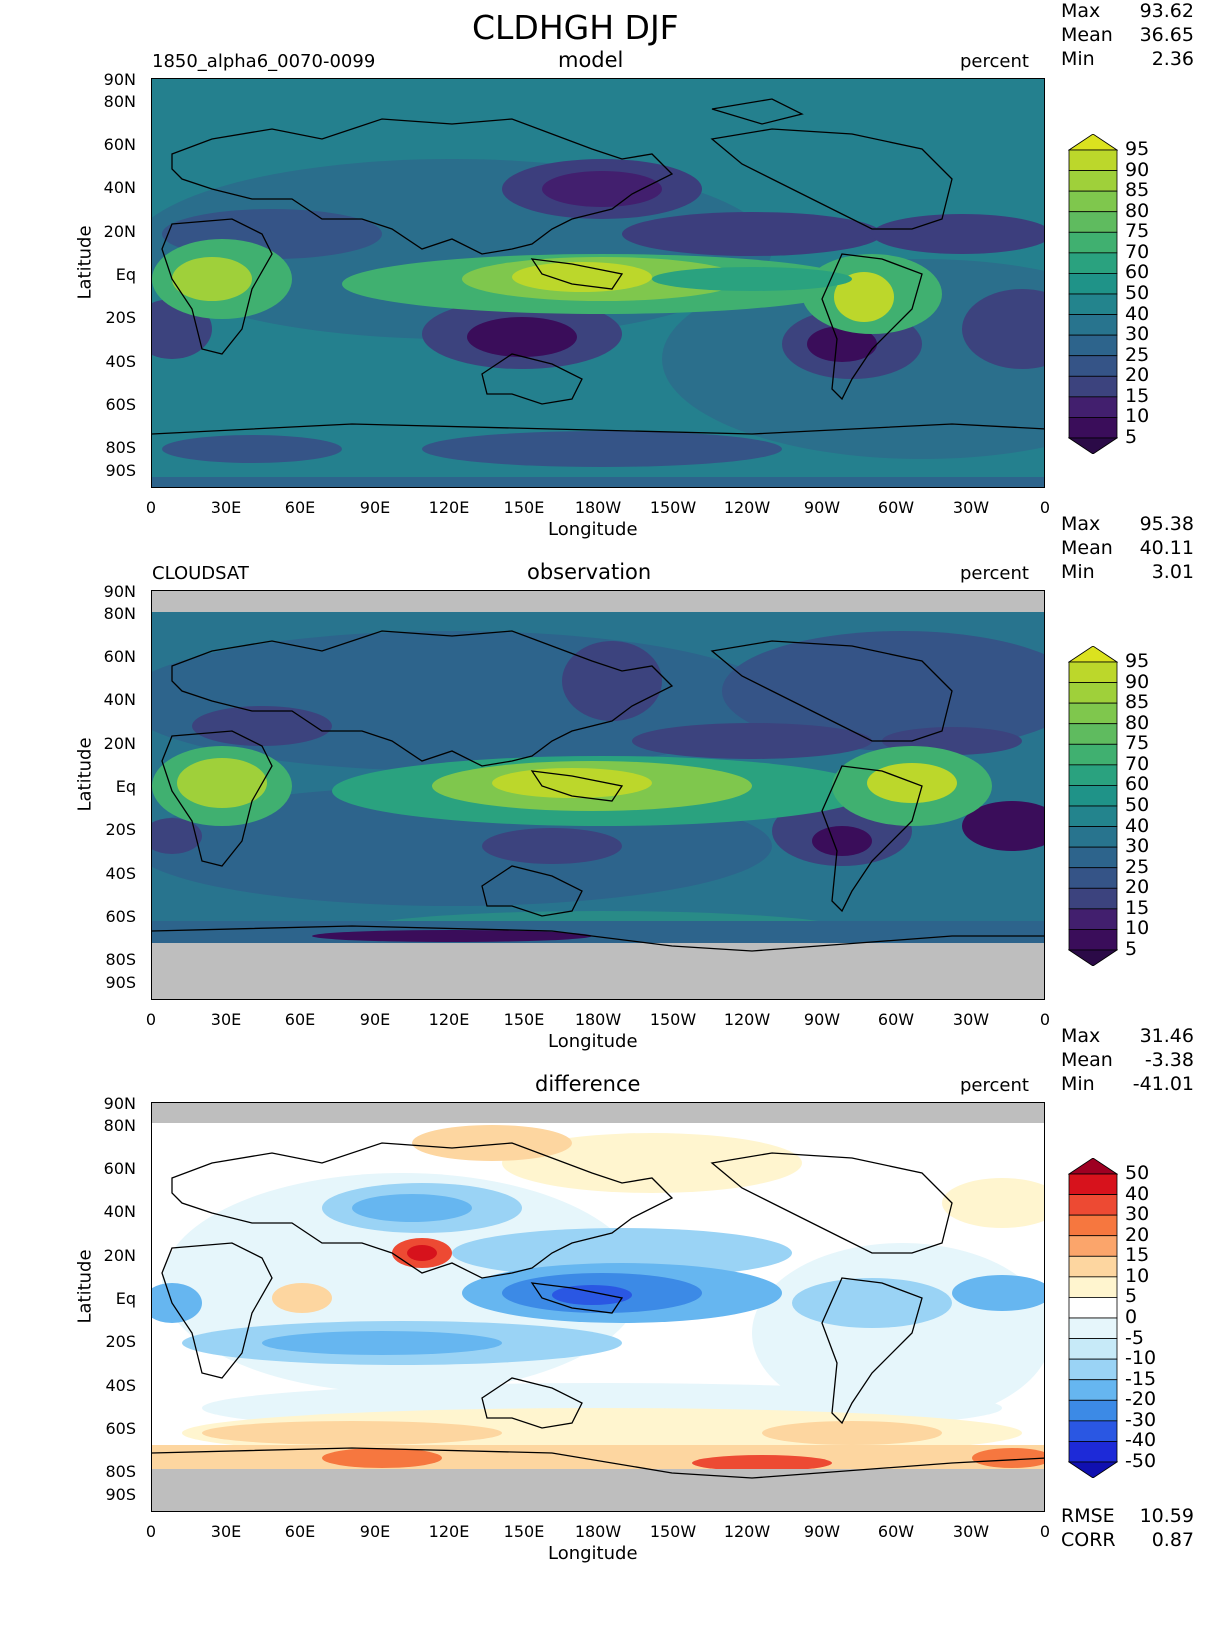 The image size is (1212, 1628). I want to click on lat-tick: Eq, so click(125, 1298).